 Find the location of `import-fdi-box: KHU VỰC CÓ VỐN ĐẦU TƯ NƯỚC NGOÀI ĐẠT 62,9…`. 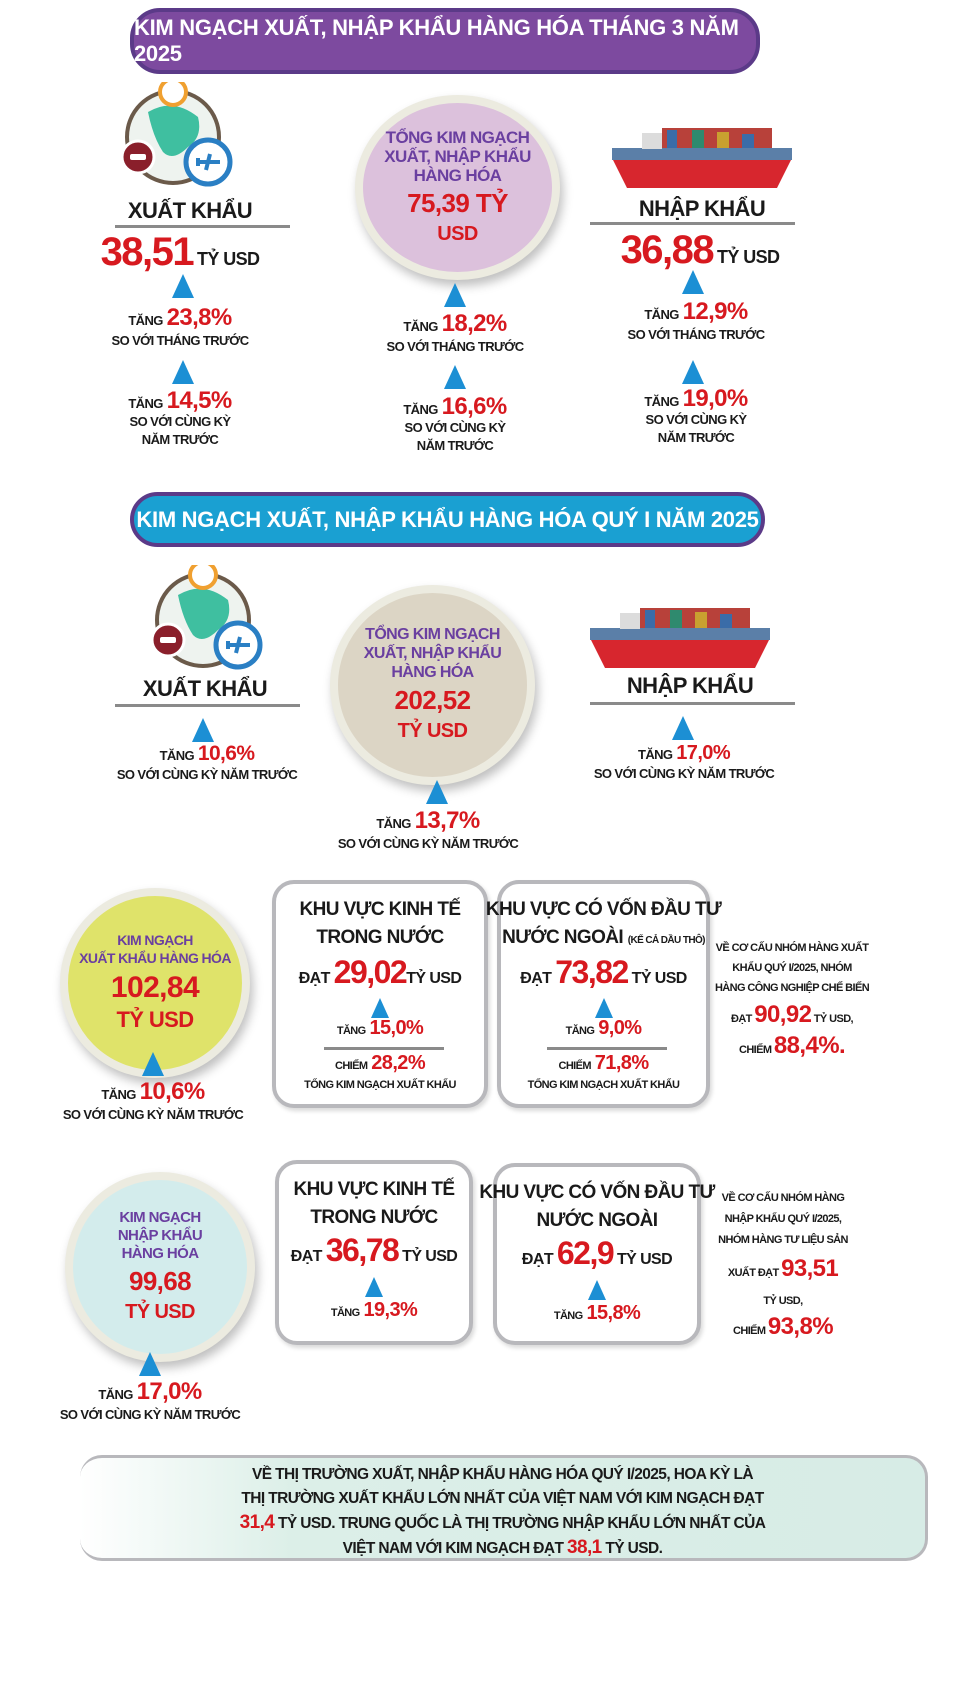

import-fdi-box: KHU VỰC CÓ VỐN ĐẦU TƯ NƯỚC NGOÀI ĐẠT 62,9… is located at coordinates (597, 1254).